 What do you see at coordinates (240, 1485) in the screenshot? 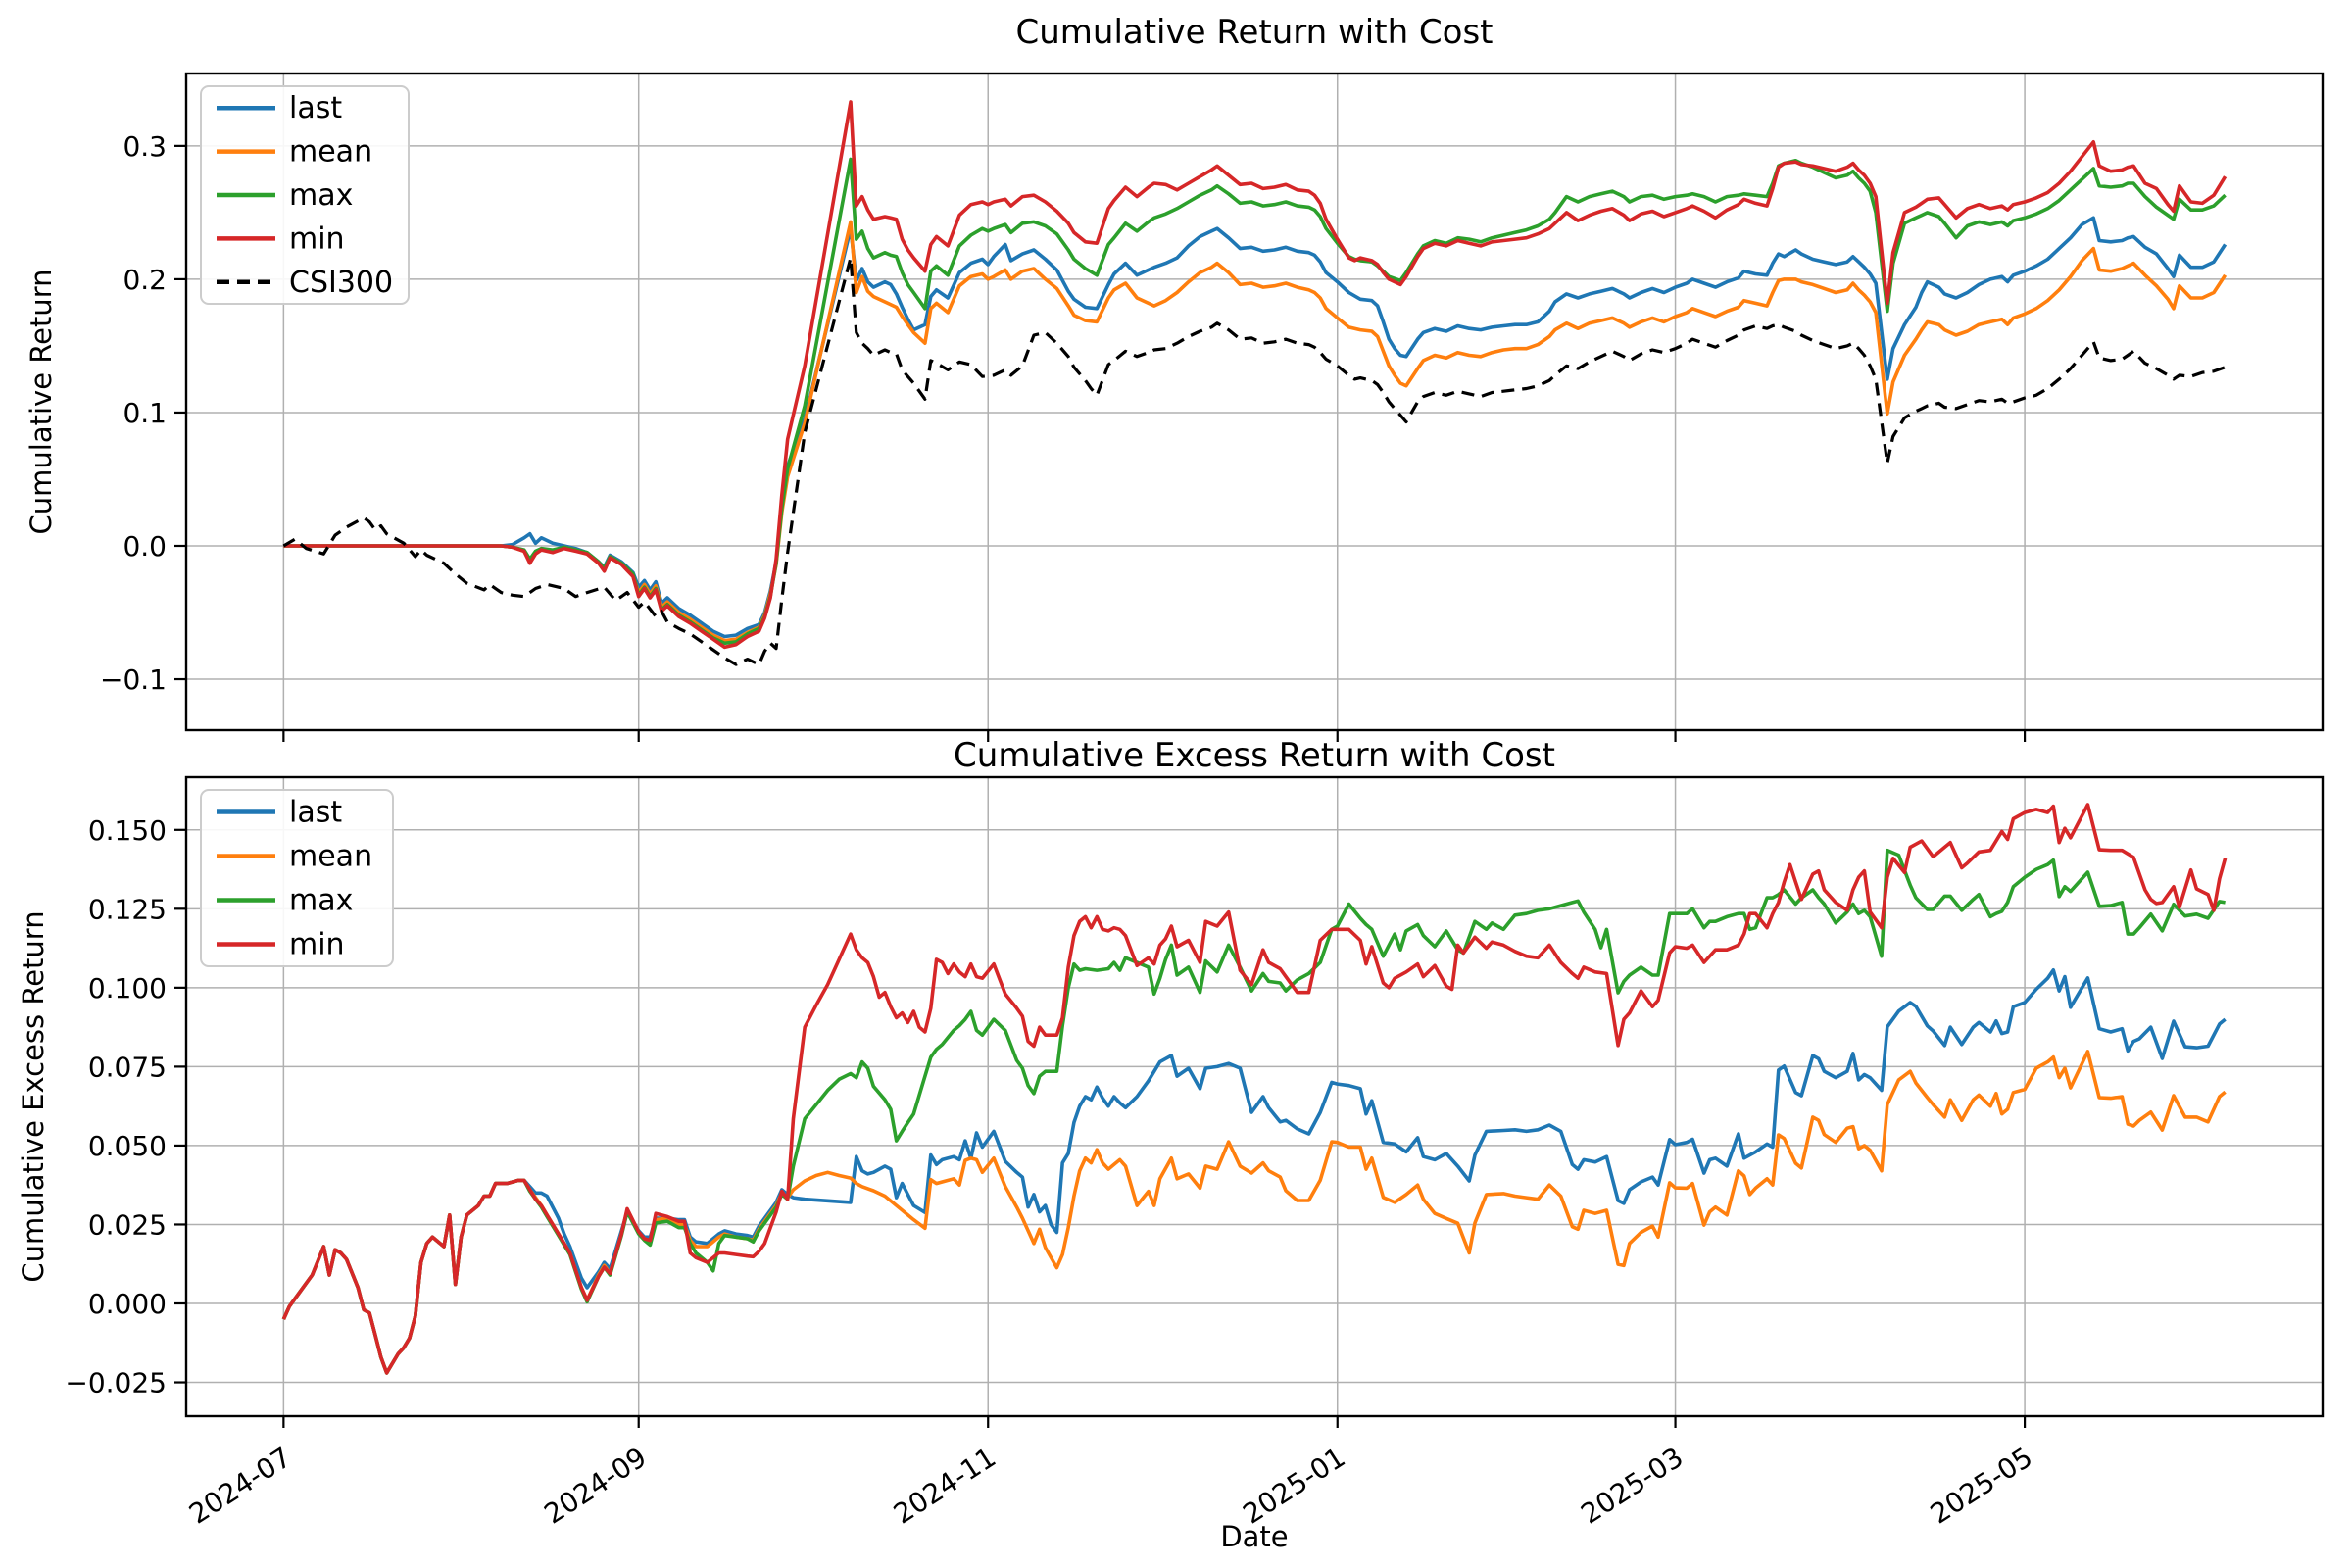
I see `x-tick-label: 2024-07` at bounding box center [240, 1485].